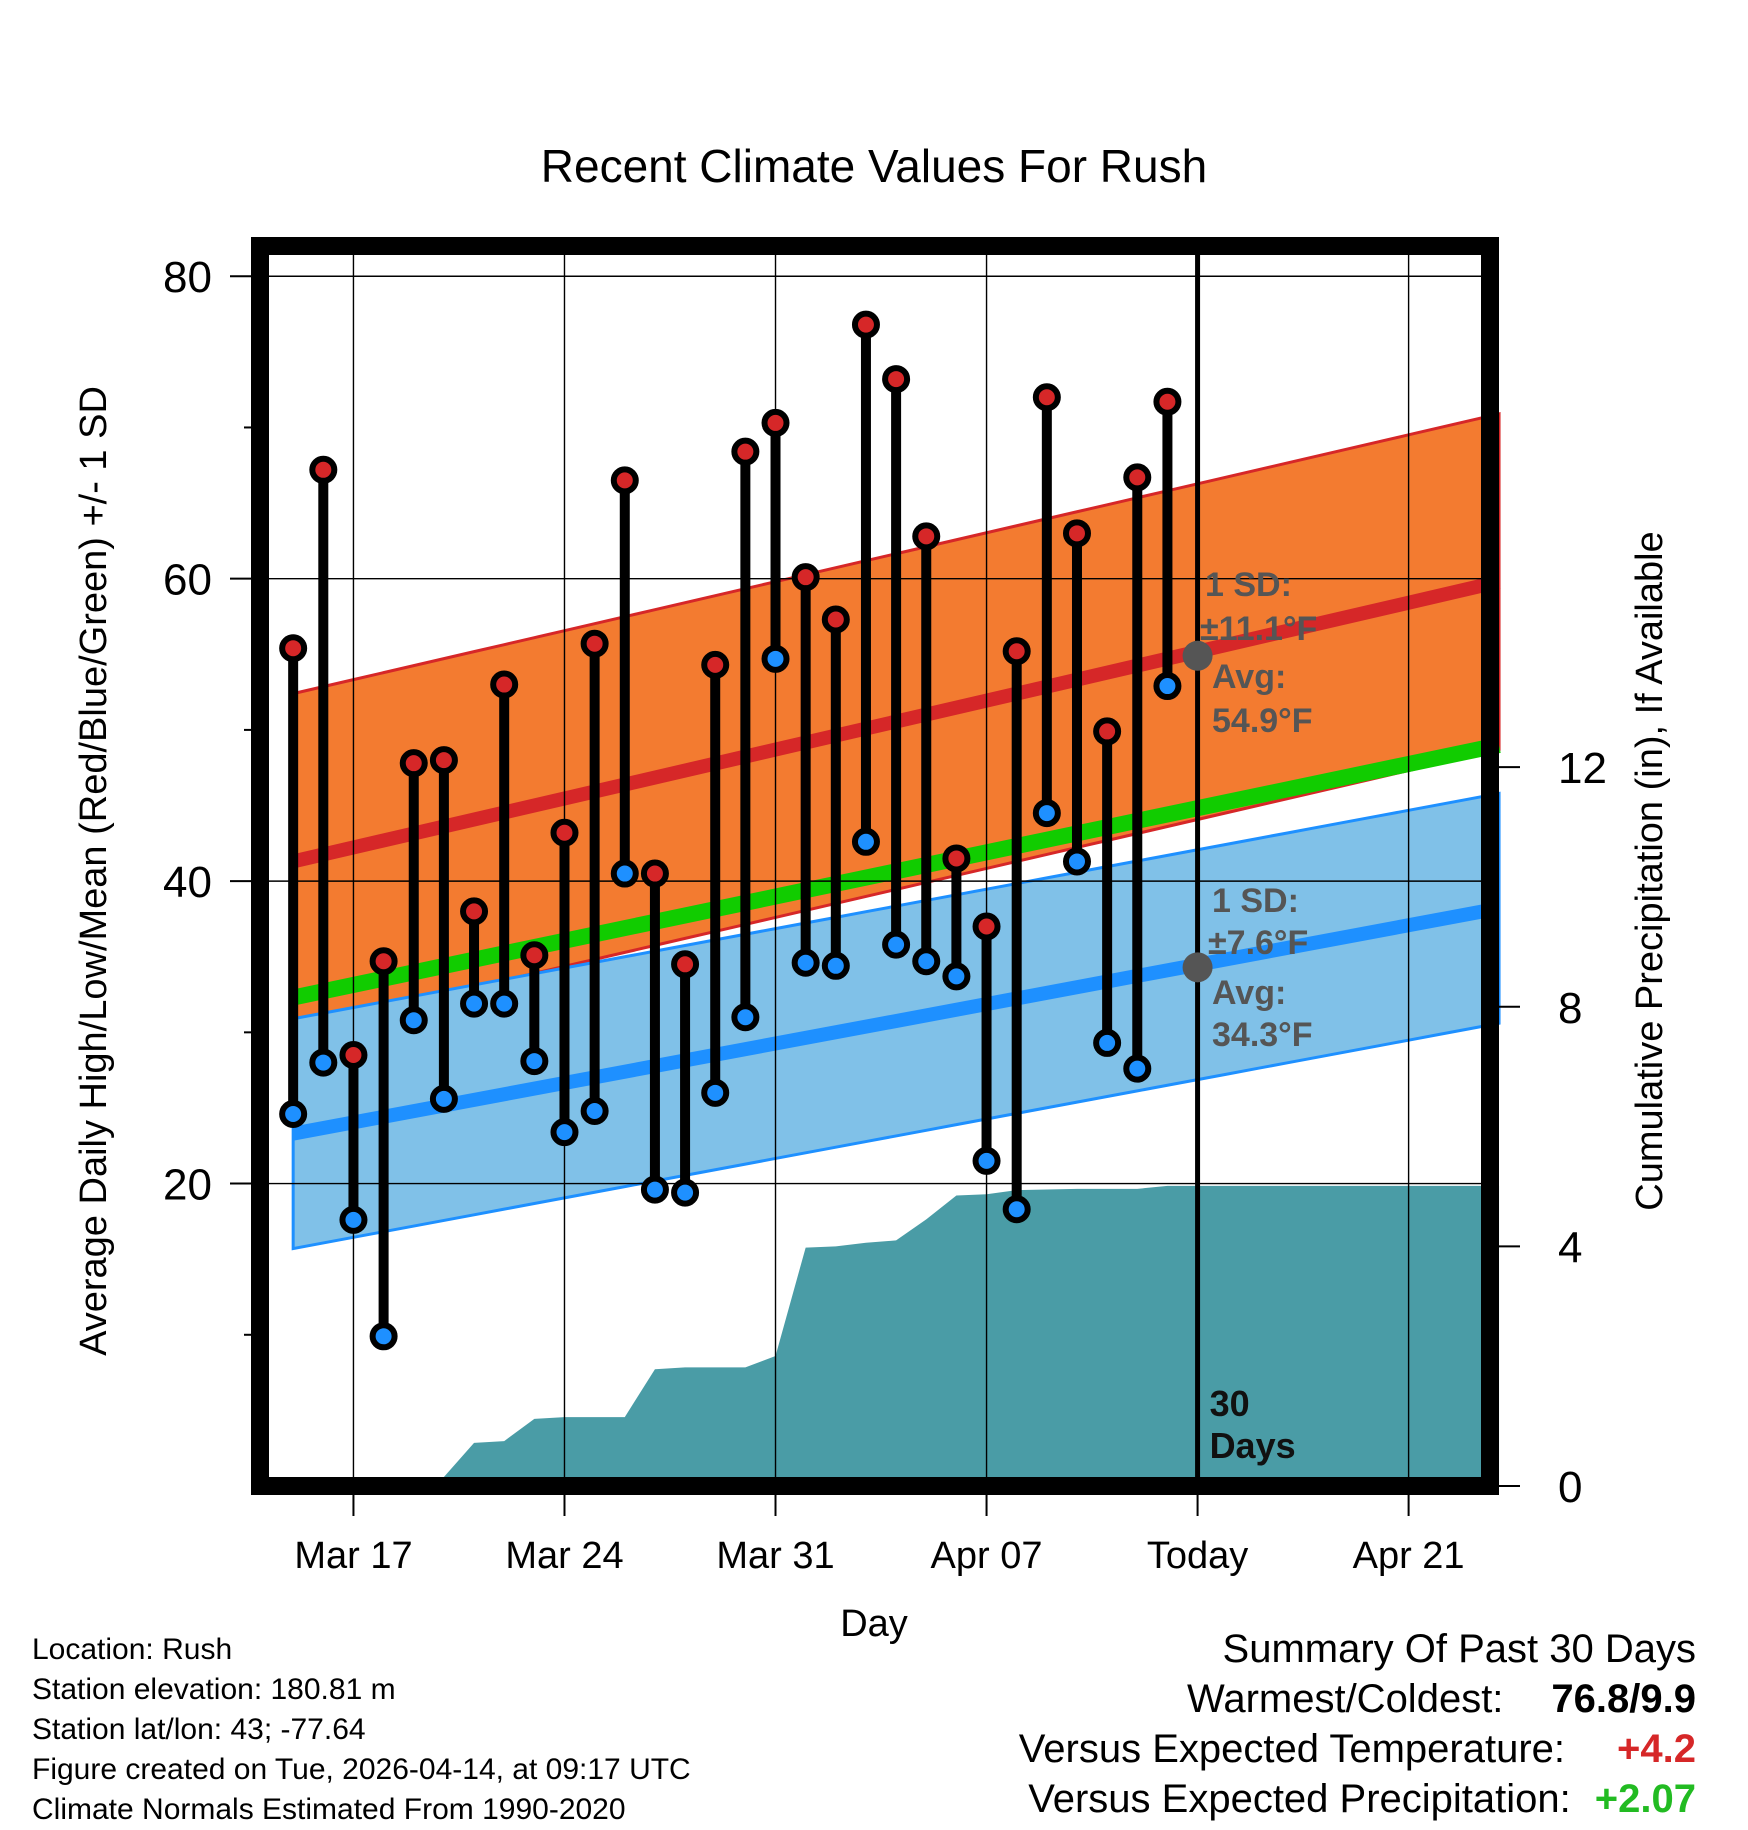  Describe the element at coordinates (353, 1556) in the screenshot. I see `x-tick-label: Mar 17` at that location.